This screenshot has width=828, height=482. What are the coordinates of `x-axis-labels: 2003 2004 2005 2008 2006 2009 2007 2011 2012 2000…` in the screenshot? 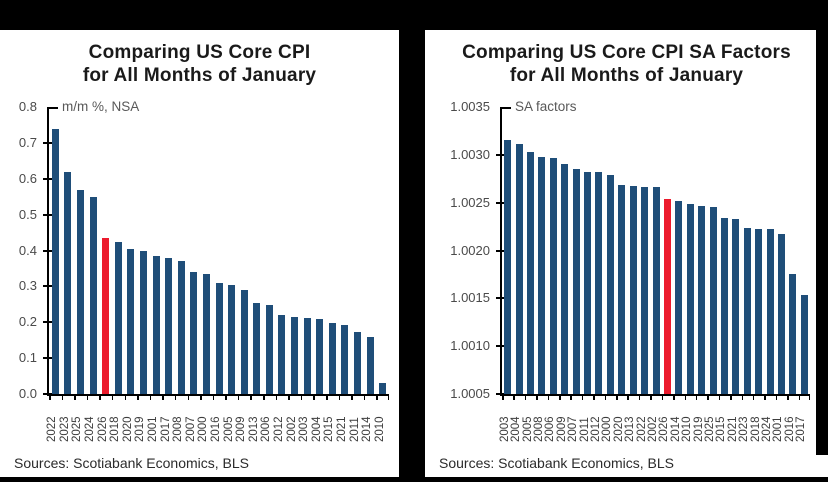 It's located at (653, 425).